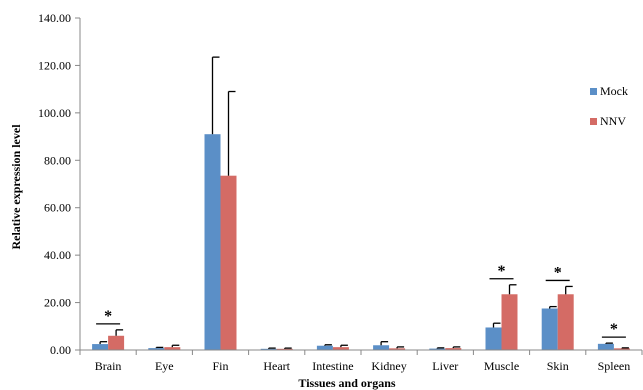 This screenshot has width=643, height=390. Describe the element at coordinates (108, 366) in the screenshot. I see `x-tick-label: Brain` at that location.